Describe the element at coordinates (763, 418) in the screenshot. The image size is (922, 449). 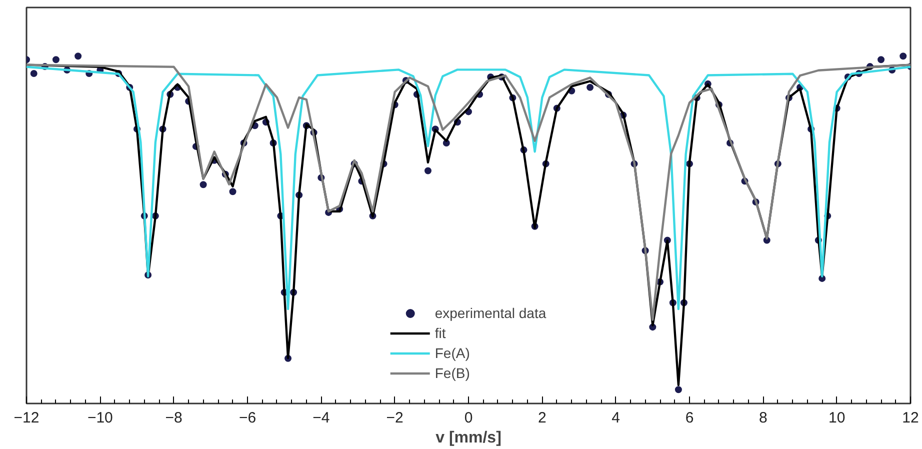
I see `x-tick-label: 8` at that location.